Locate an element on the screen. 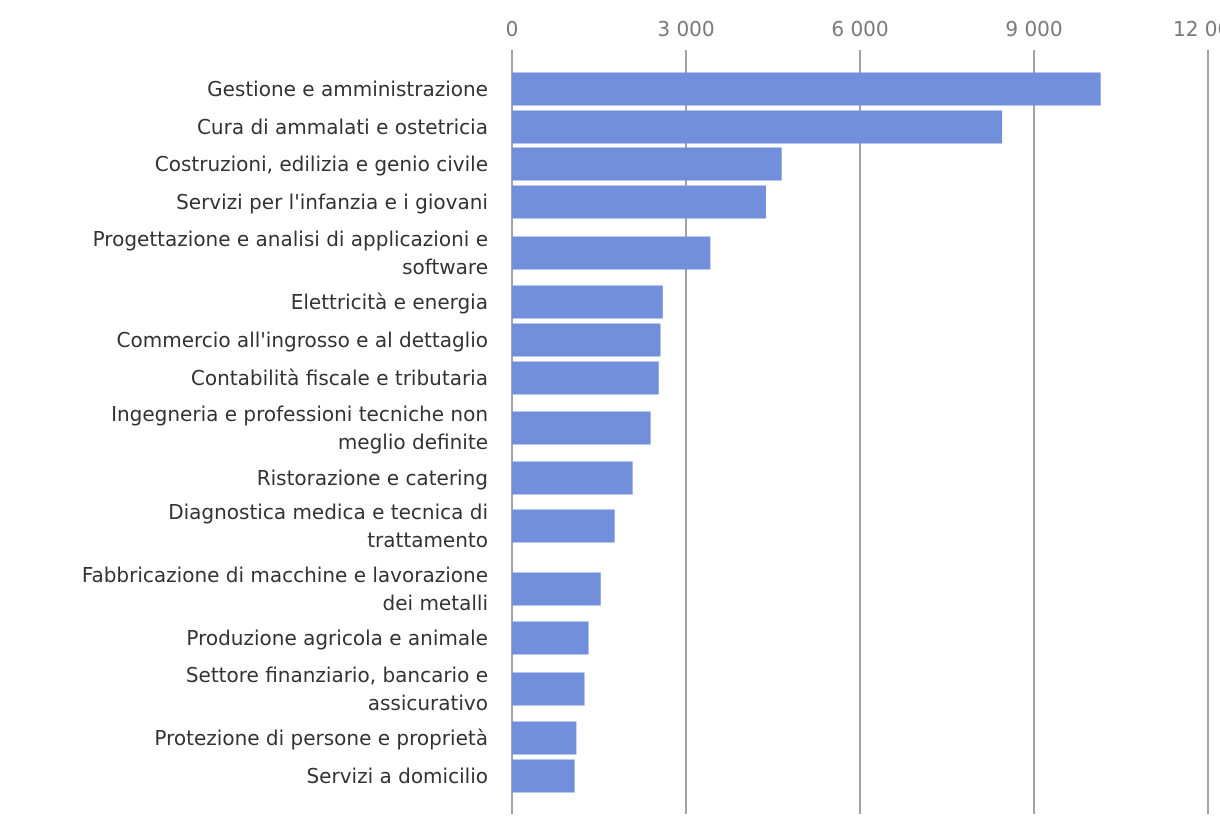 The image size is (1220, 824). category-label: Servizi per l'infanzia e i giovani is located at coordinates (332, 202).